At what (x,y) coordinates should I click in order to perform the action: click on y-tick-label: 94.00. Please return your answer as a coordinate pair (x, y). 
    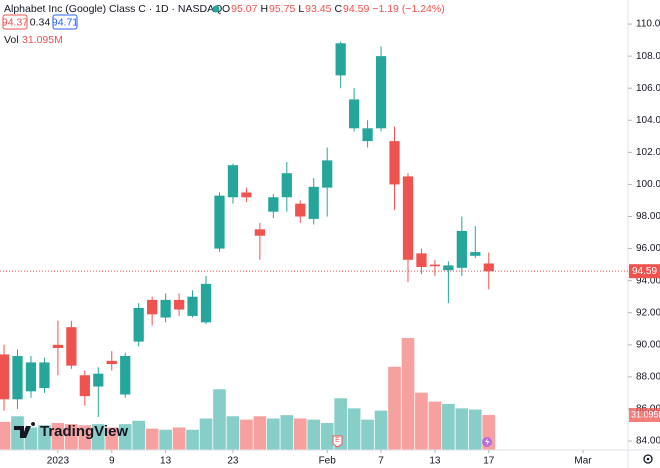
    Looking at the image, I should click on (648, 280).